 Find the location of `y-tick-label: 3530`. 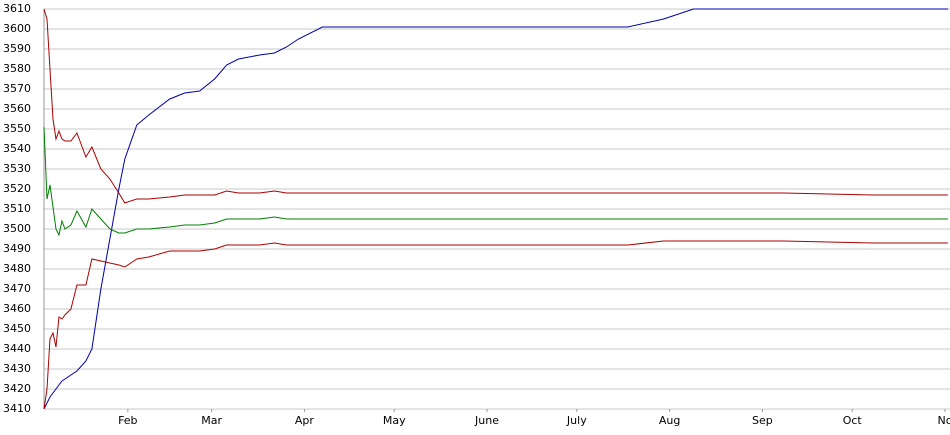

y-tick-label: 3530 is located at coordinates (17, 168).